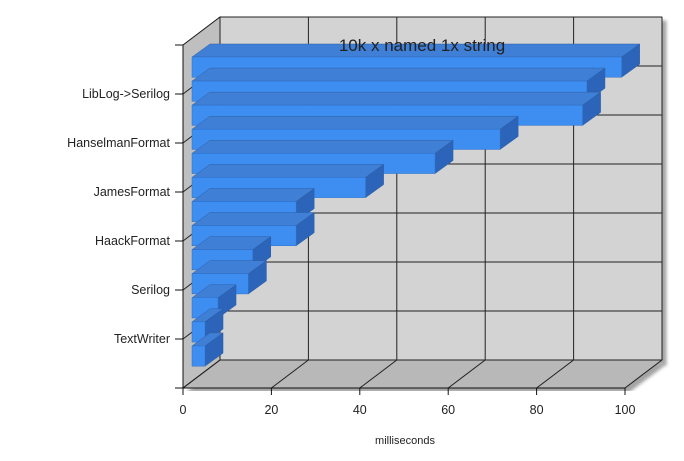 This screenshot has height=461, width=684. Describe the element at coordinates (142, 339) in the screenshot. I see `y-tick-label: TextWriter` at that location.